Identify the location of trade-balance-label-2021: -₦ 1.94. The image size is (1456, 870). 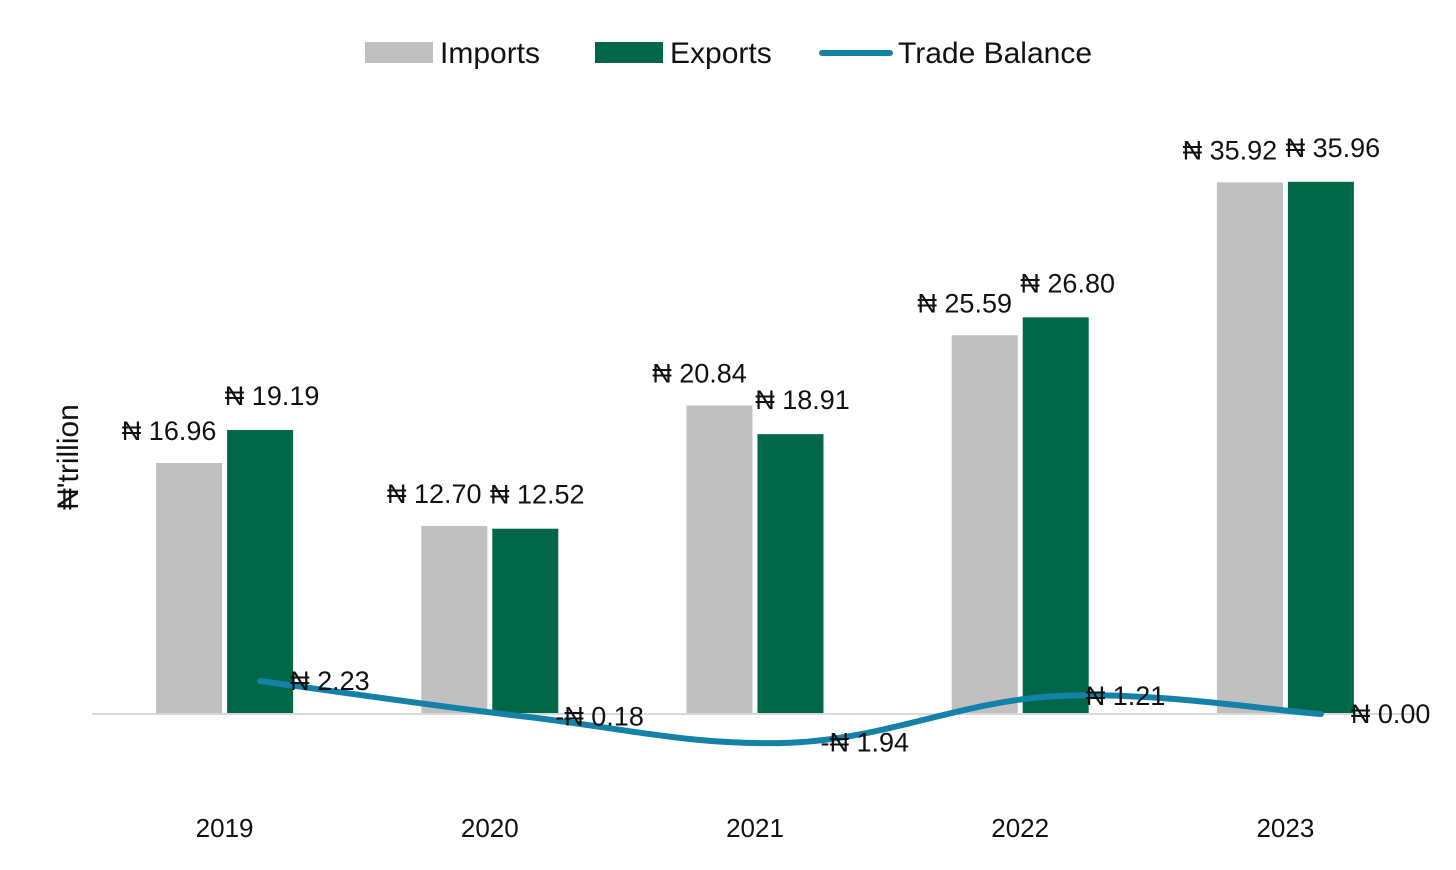
(865, 743).